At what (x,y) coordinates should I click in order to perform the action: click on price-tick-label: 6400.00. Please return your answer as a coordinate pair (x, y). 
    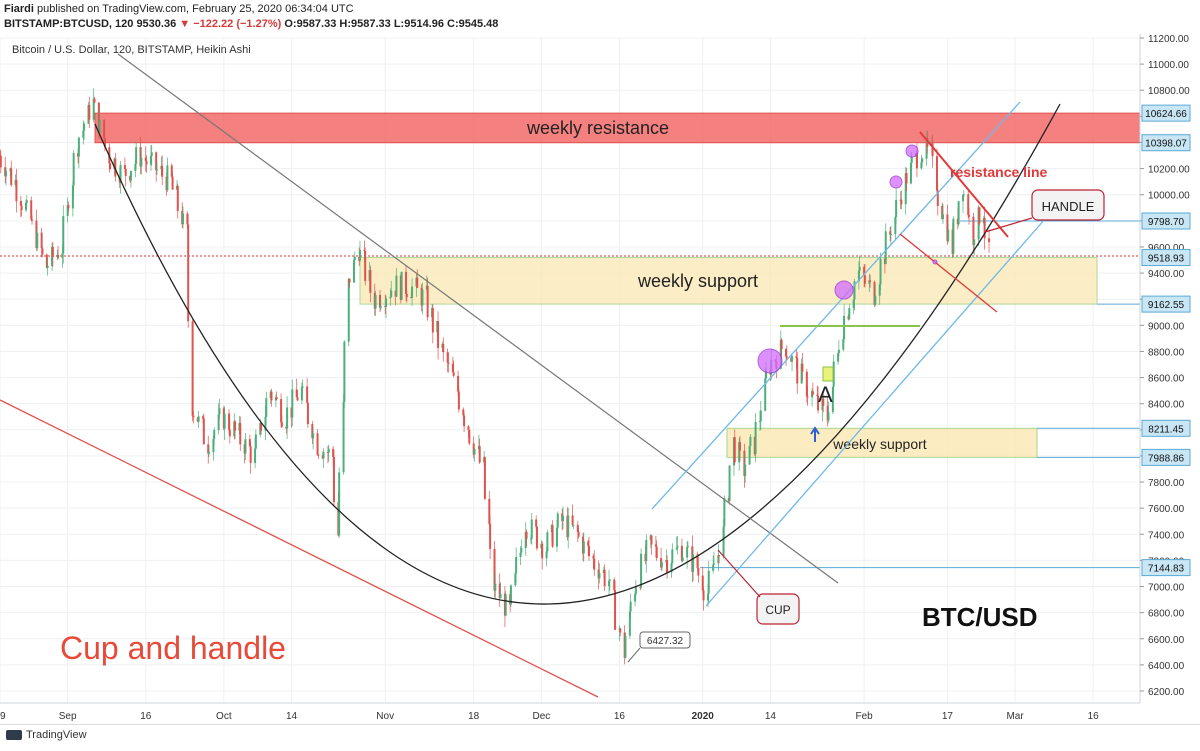
    Looking at the image, I should click on (1166, 666).